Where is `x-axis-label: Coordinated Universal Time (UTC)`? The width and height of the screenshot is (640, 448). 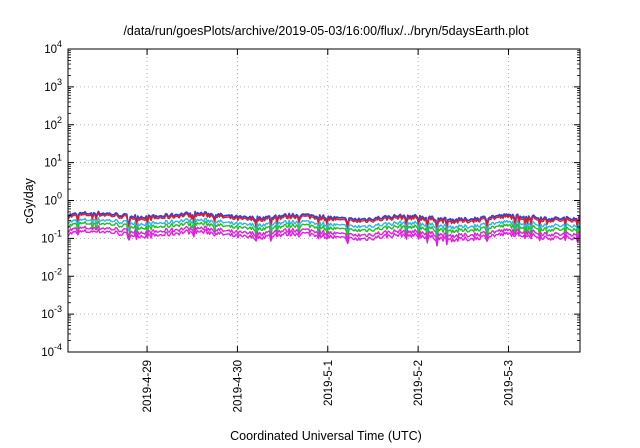 x-axis-label: Coordinated Universal Time (UTC) is located at coordinates (326, 436).